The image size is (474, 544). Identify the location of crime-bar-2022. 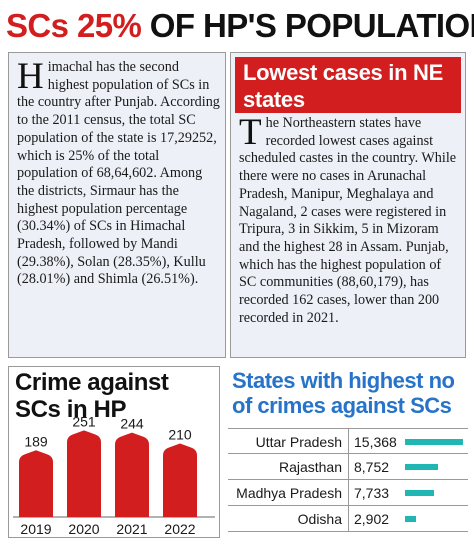
(180, 480).